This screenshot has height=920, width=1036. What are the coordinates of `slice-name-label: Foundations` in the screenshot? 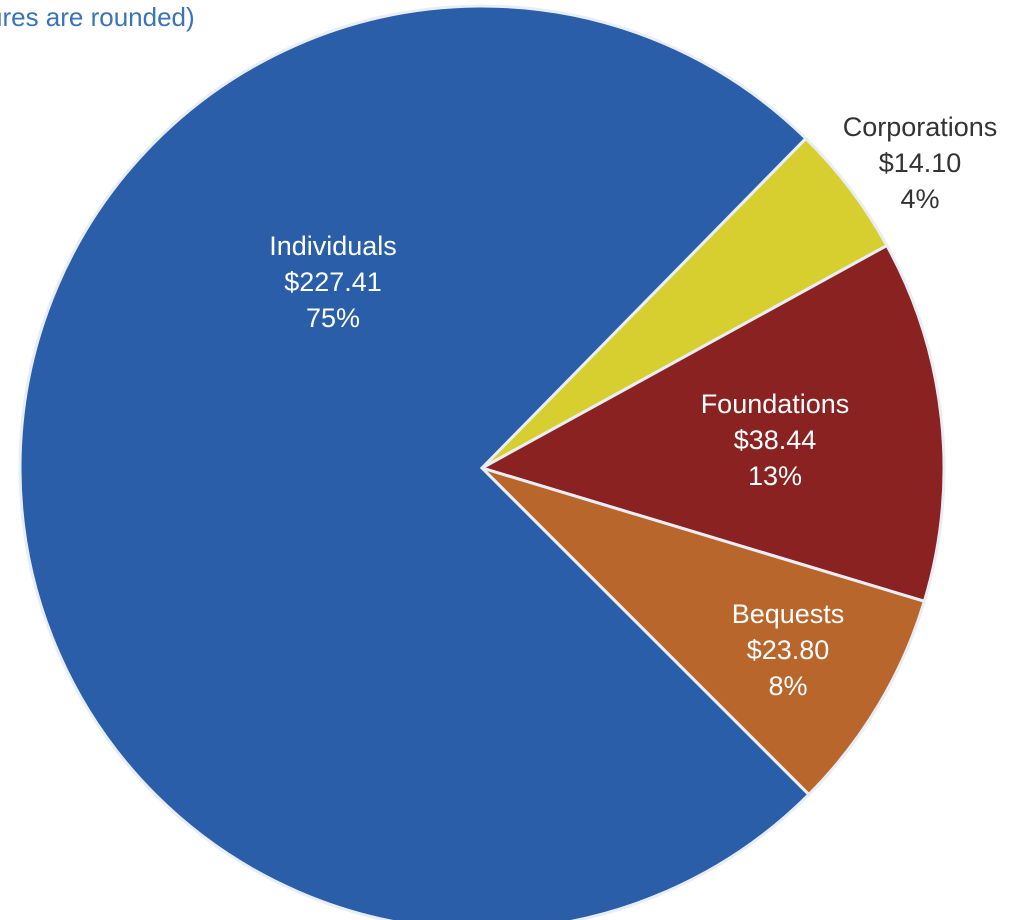 It's located at (775, 404).